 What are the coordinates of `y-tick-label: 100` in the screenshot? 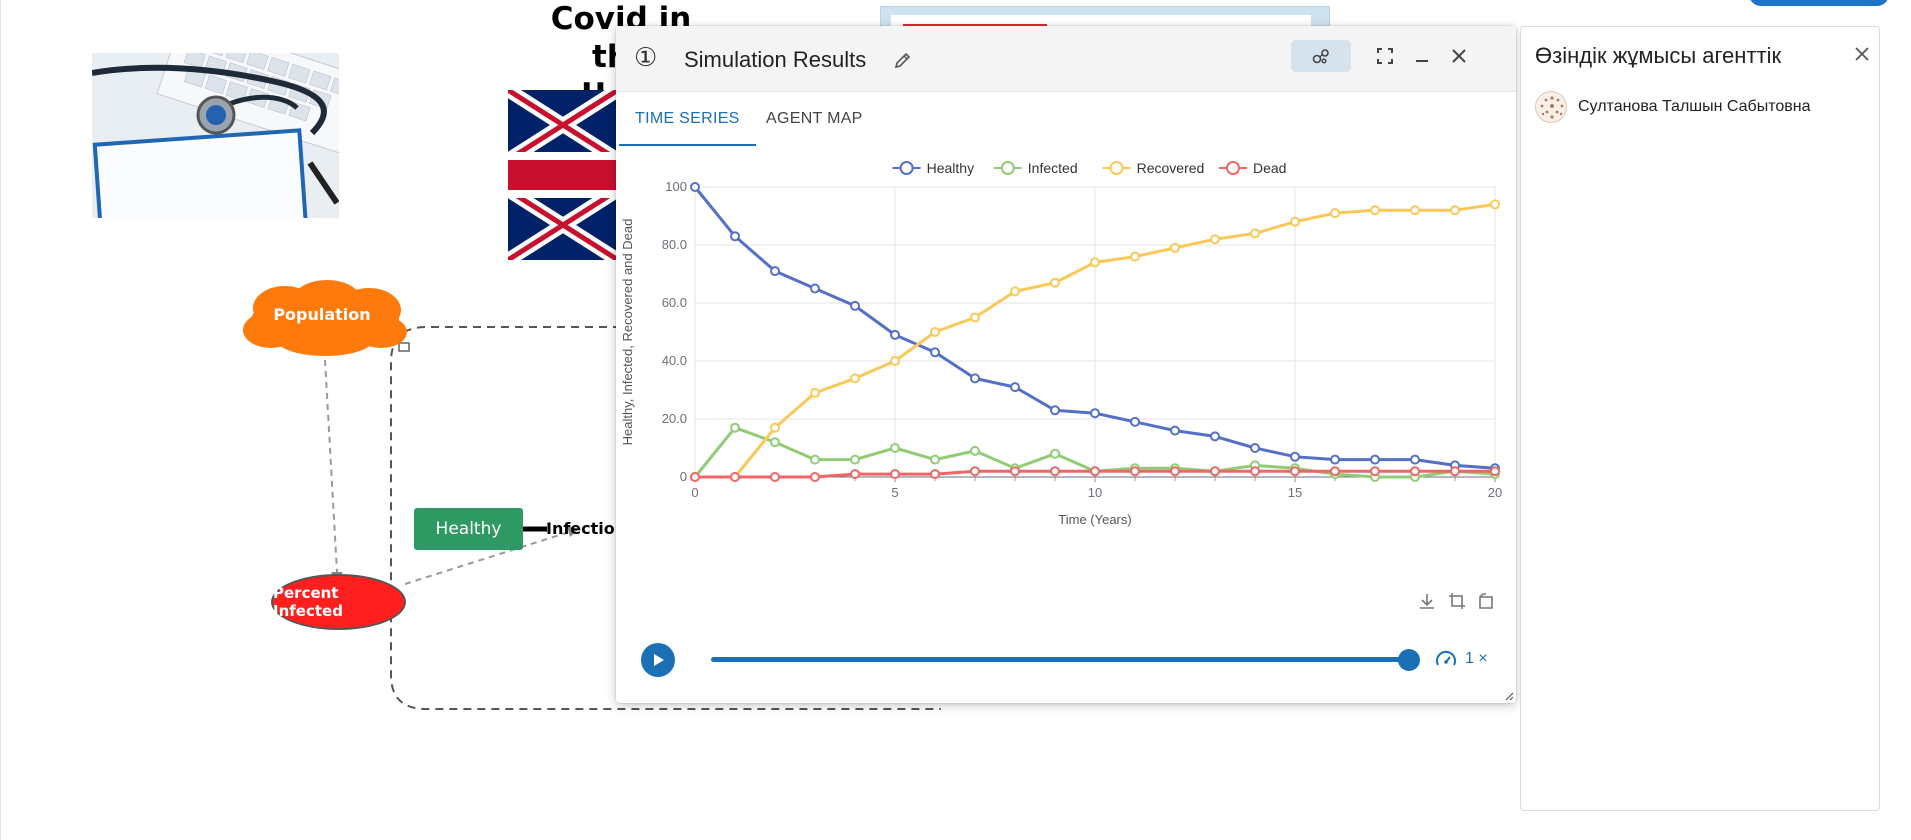 It's located at (676, 186).